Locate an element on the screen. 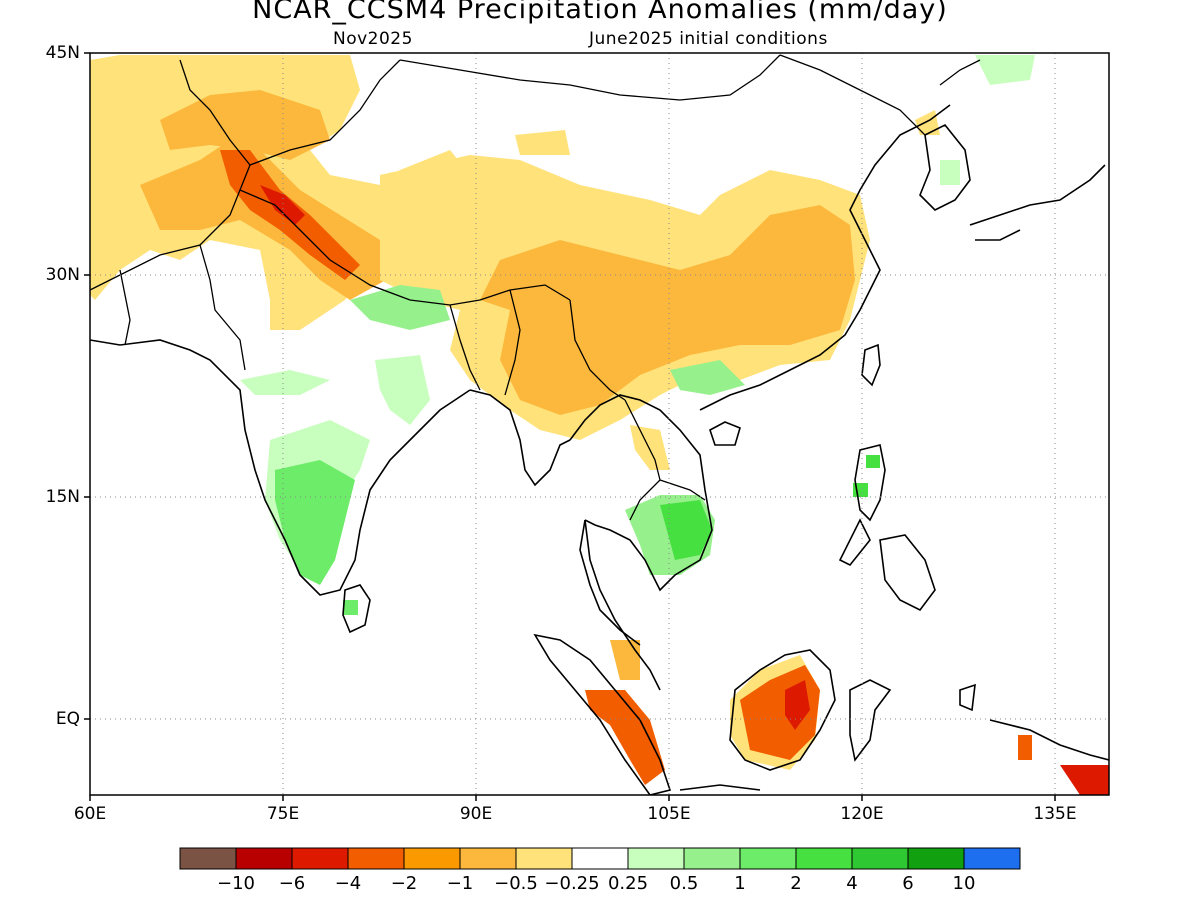  anomaly-region-tibet-yellow is located at coordinates (542, 142).